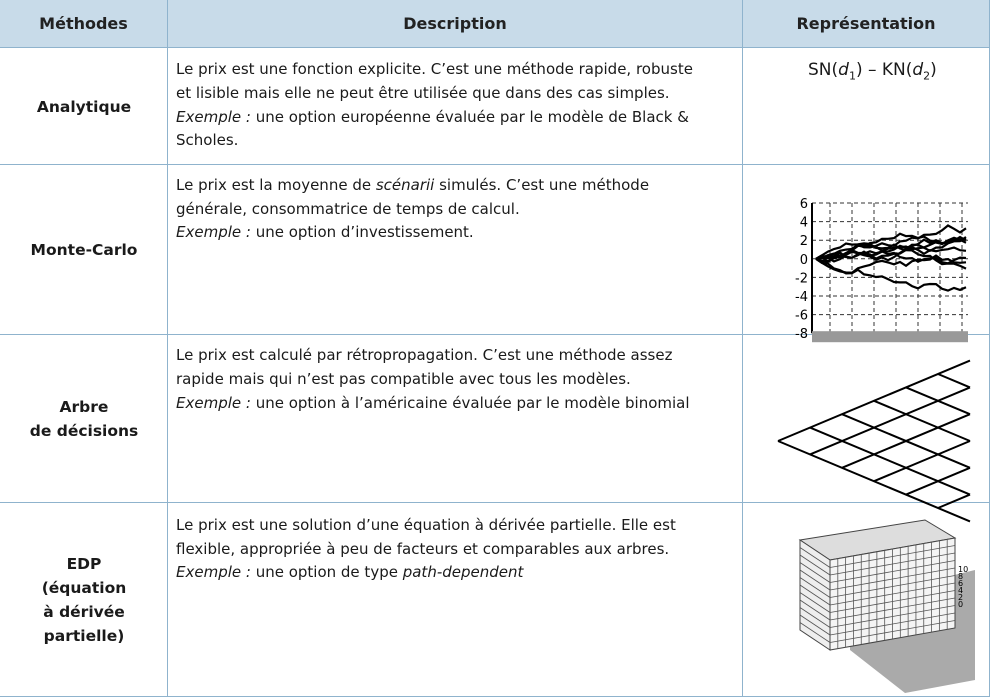 The image size is (990, 697). I want to click on method-cell: EDP (équation à dérivée partielle), so click(84, 600).